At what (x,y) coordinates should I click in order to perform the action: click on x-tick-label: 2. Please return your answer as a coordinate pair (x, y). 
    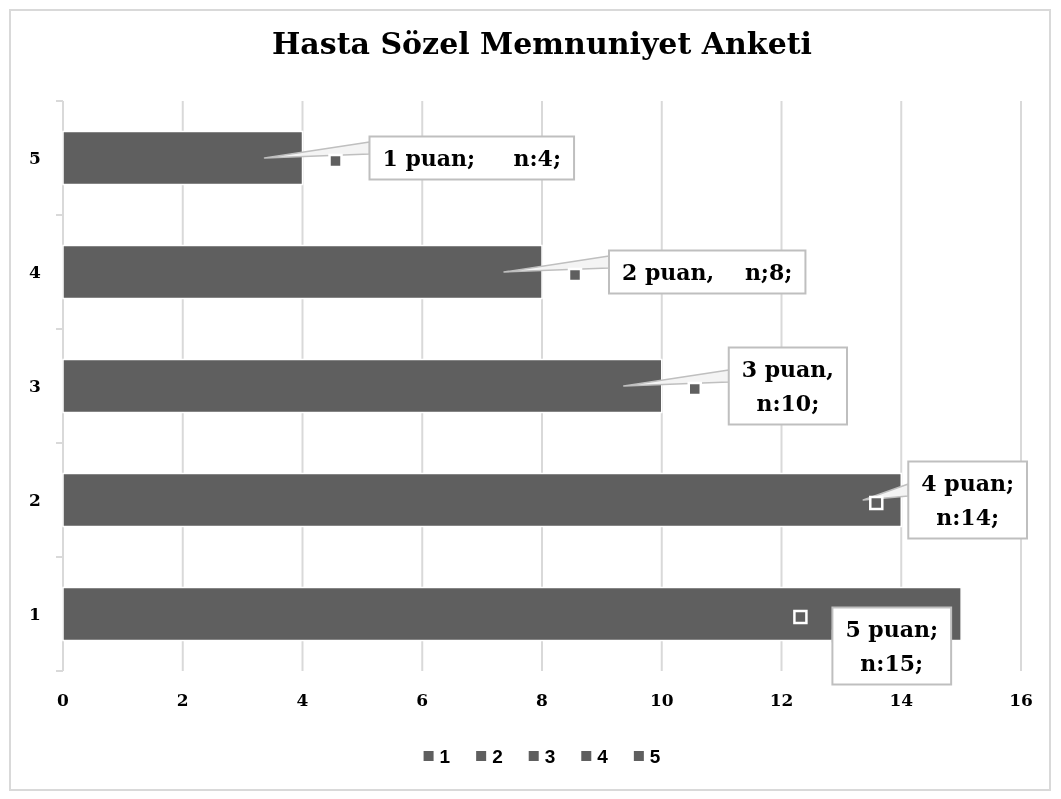
    Looking at the image, I should click on (182, 699).